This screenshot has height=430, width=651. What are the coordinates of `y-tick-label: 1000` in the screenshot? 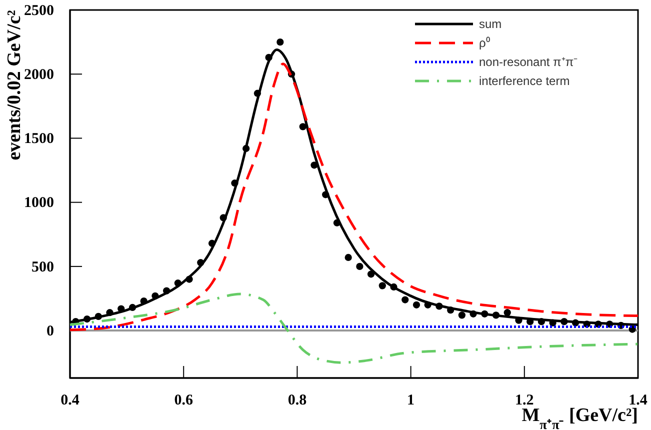 It's located at (39, 203).